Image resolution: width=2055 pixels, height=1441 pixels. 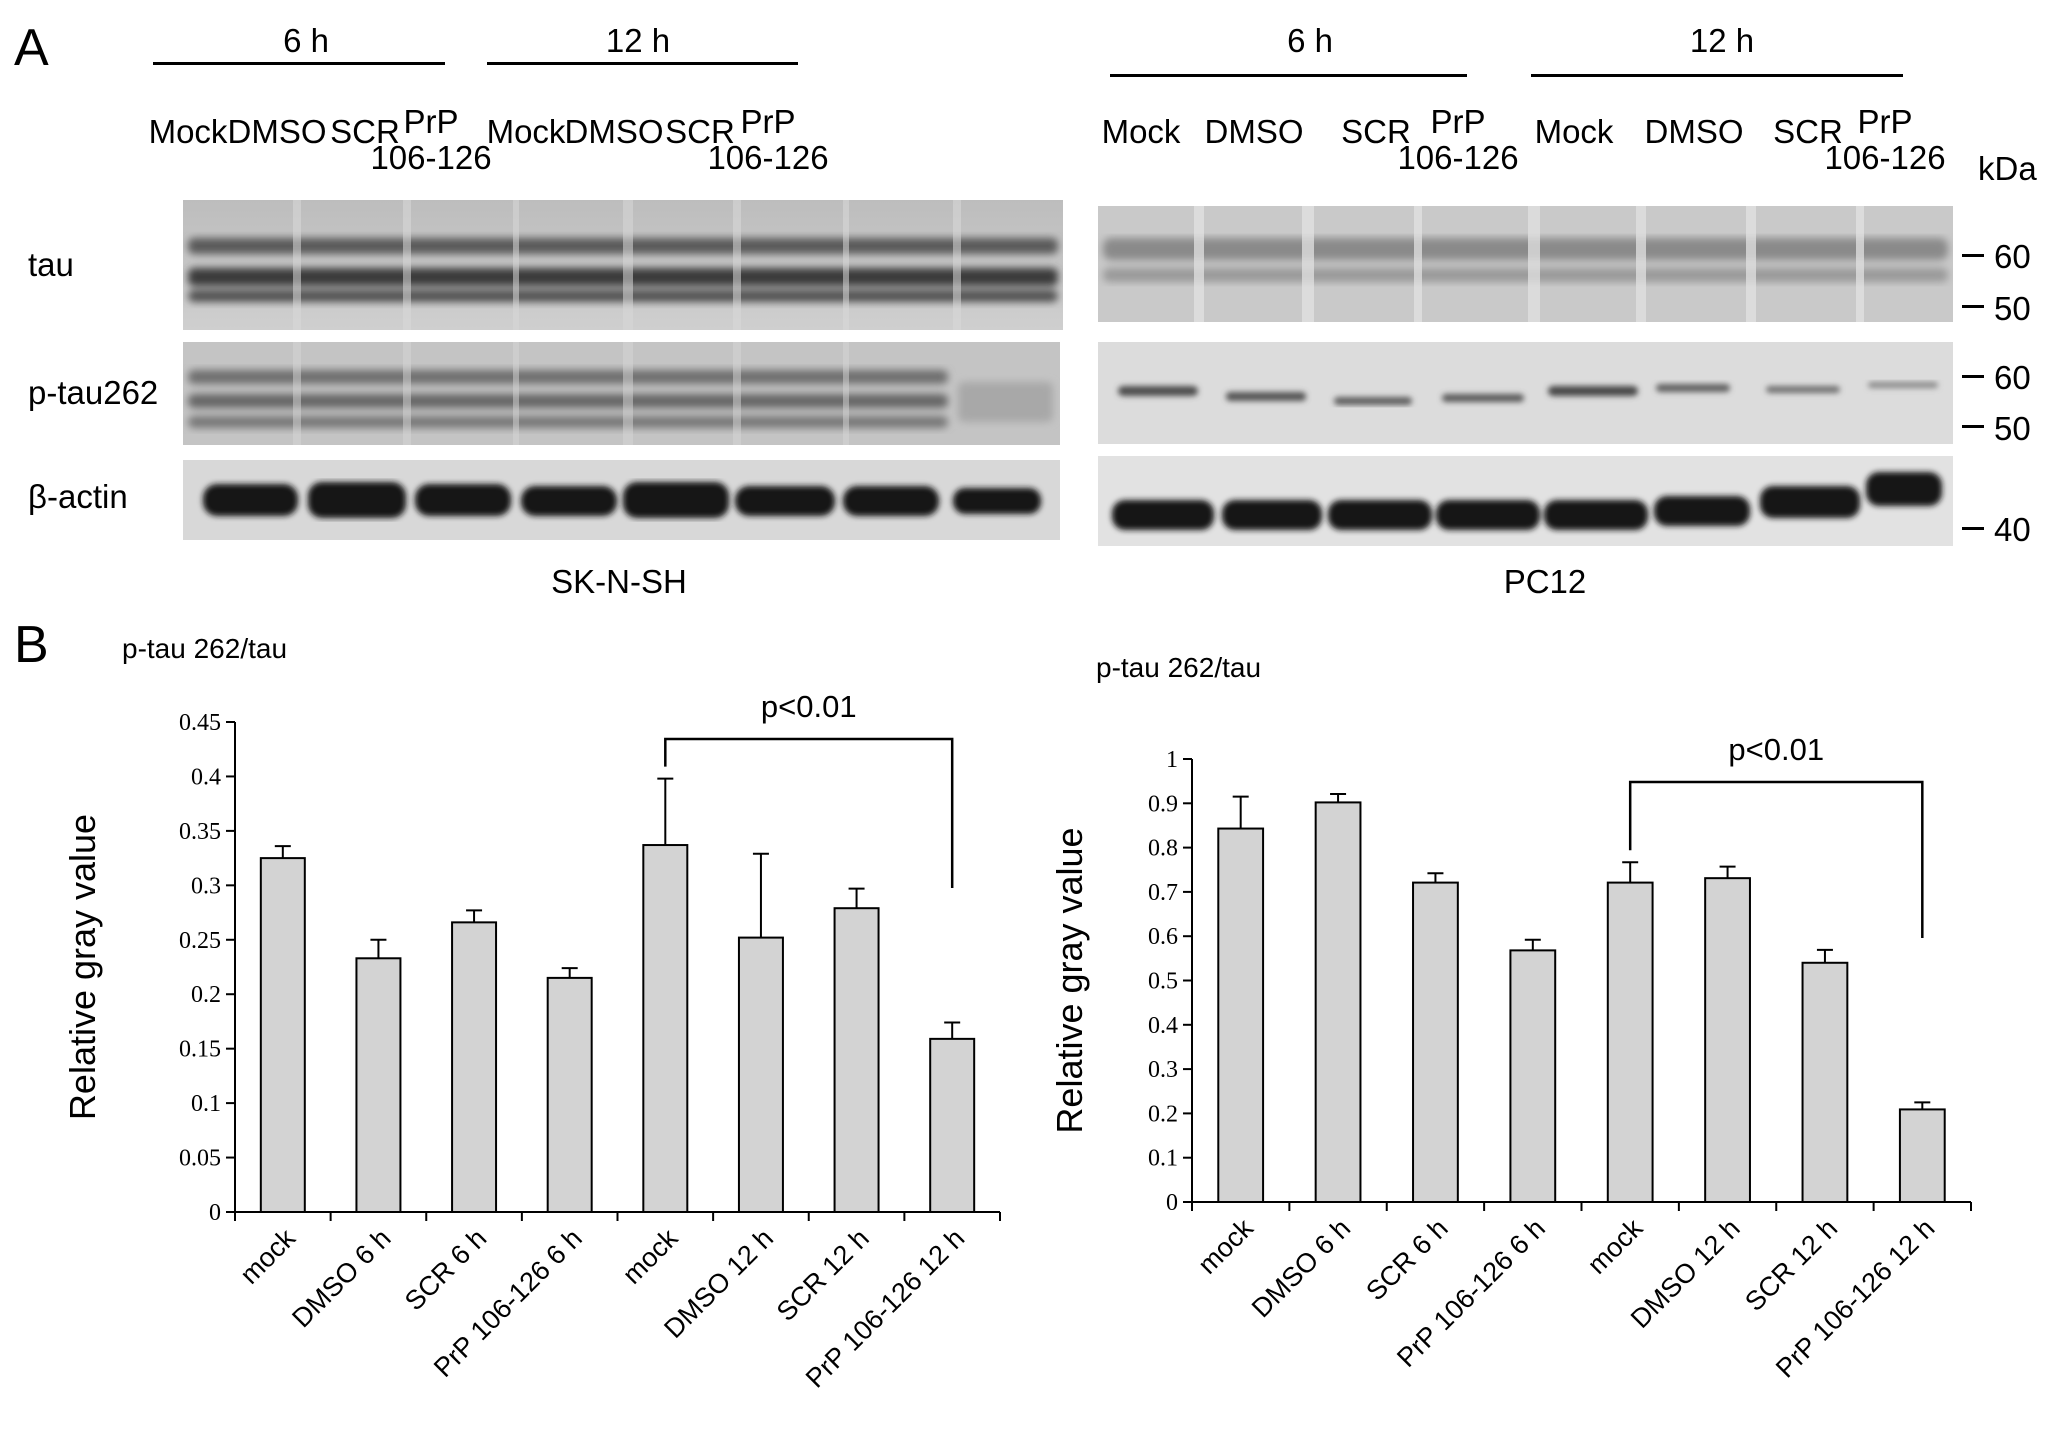 What do you see at coordinates (1776, 859) in the screenshot?
I see `significance-bracket` at bounding box center [1776, 859].